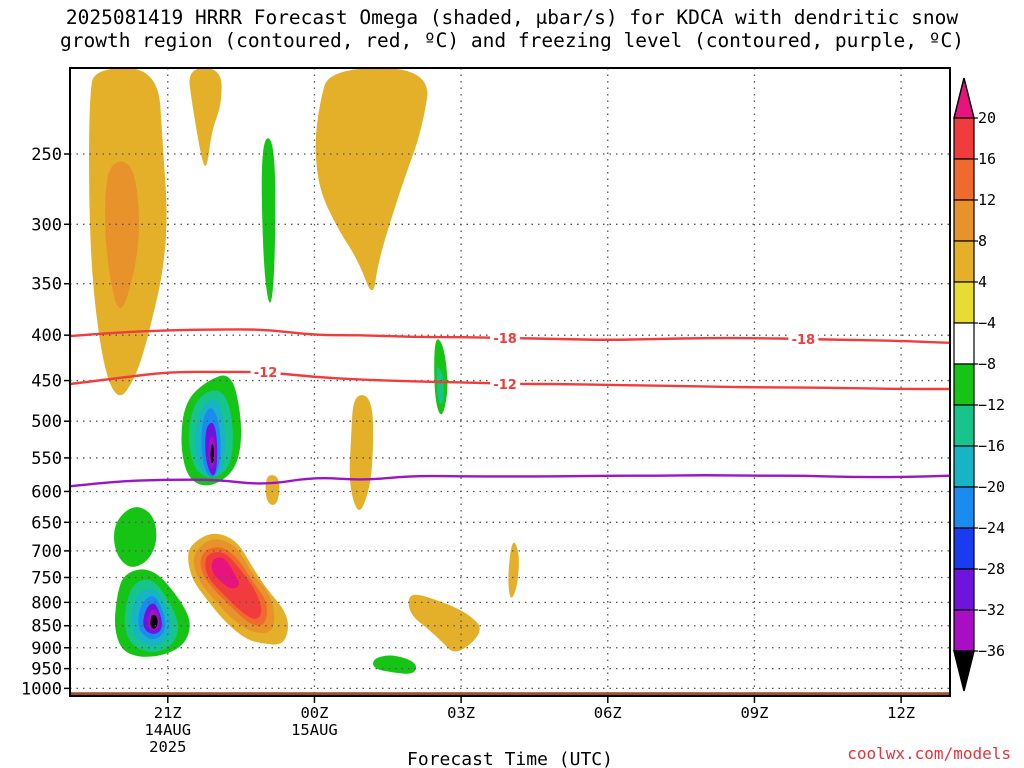 This screenshot has height=768, width=1024. I want to click on terrain-band, so click(510, 694).